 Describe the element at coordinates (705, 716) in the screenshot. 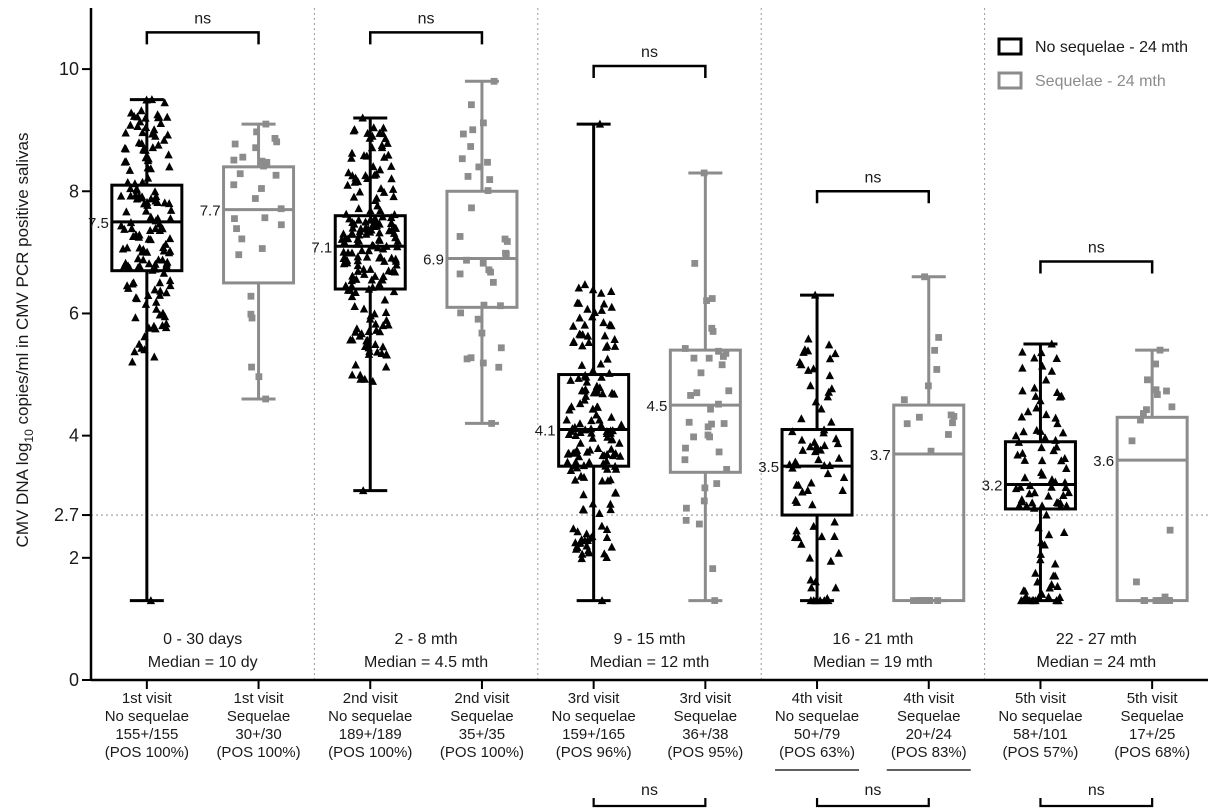

I see `x-category-label: Sequelae` at that location.